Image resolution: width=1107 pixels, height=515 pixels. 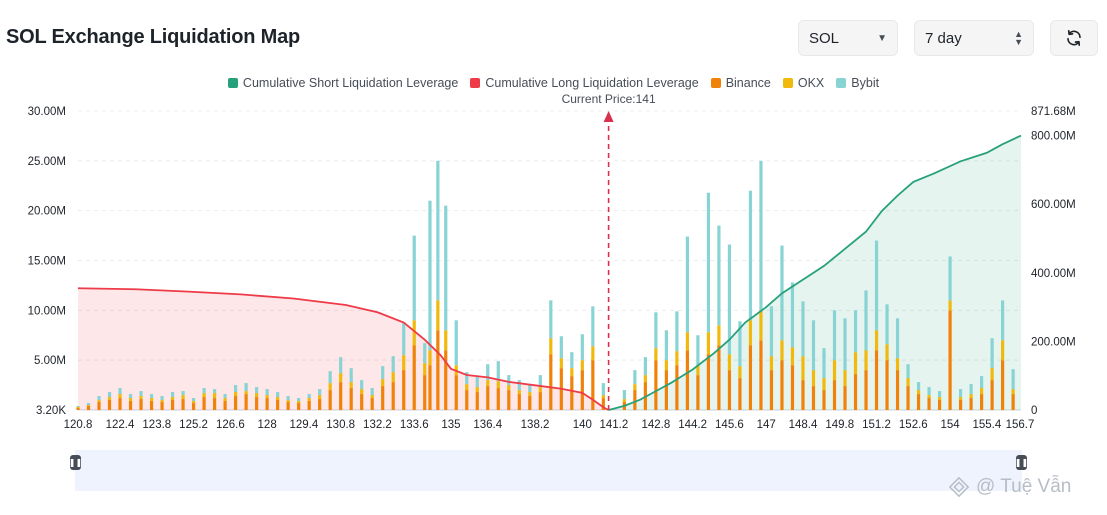 What do you see at coordinates (340, 425) in the screenshot?
I see `x-tick-label: 130.8` at bounding box center [340, 425].